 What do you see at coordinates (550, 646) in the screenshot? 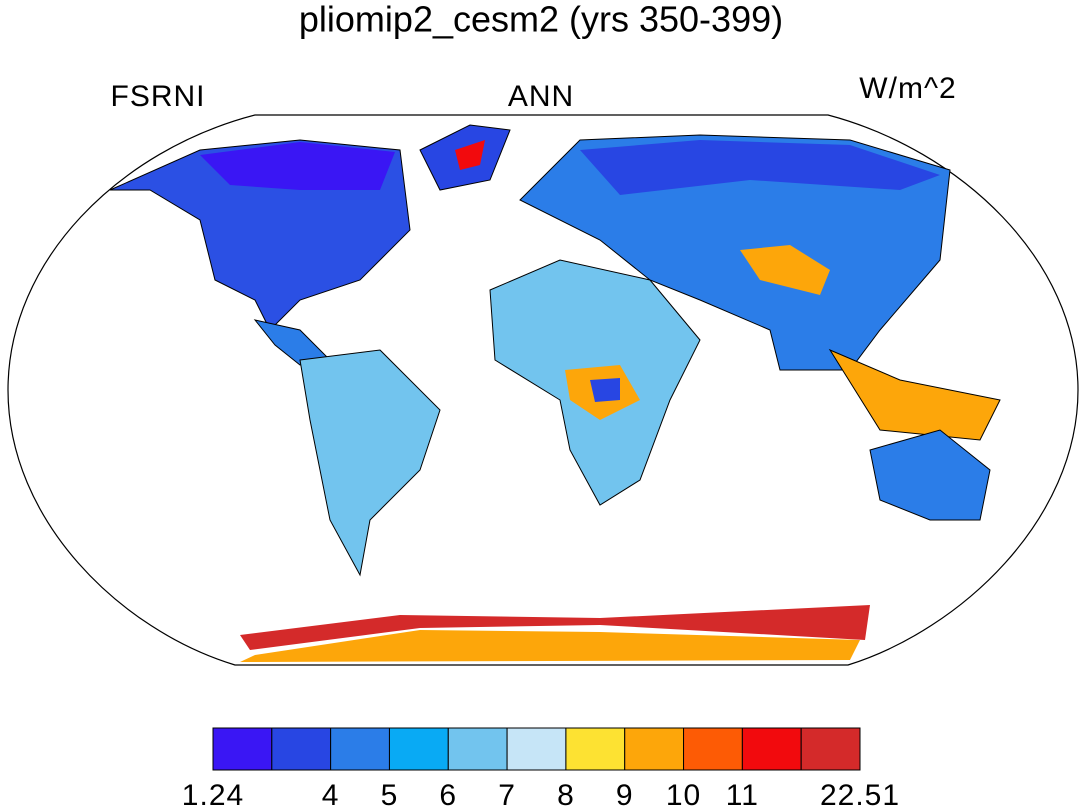
I see `antarctica-inner` at bounding box center [550, 646].